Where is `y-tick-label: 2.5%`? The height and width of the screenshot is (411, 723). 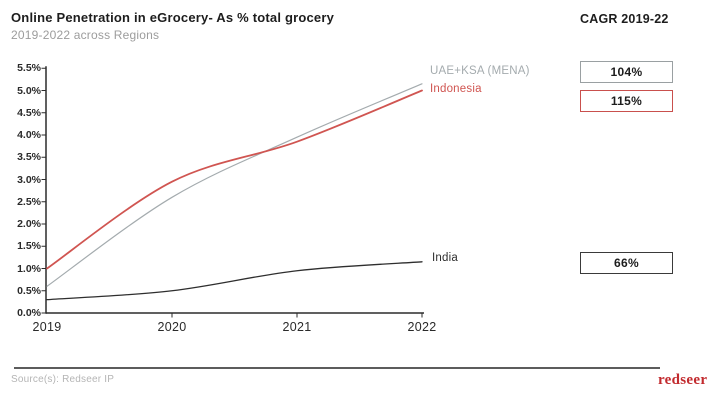 y-tick-label: 2.5% is located at coordinates (29, 201).